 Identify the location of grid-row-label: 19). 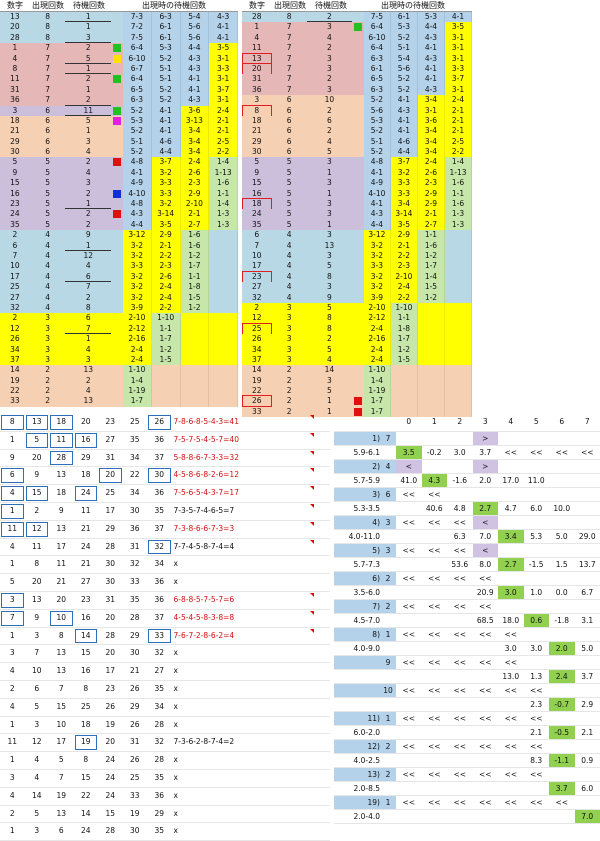
(357, 802).